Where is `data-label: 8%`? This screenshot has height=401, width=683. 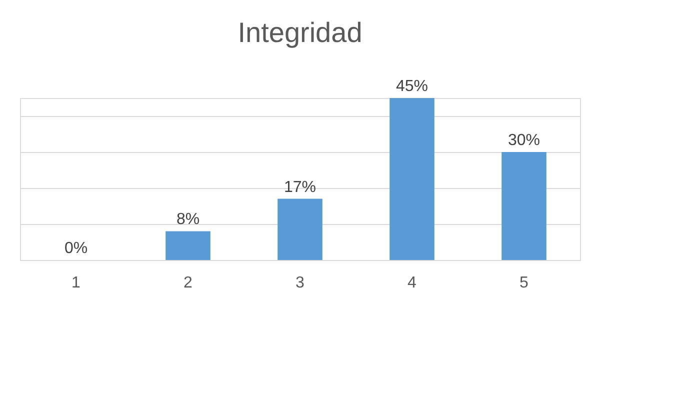
data-label: 8% is located at coordinates (188, 219).